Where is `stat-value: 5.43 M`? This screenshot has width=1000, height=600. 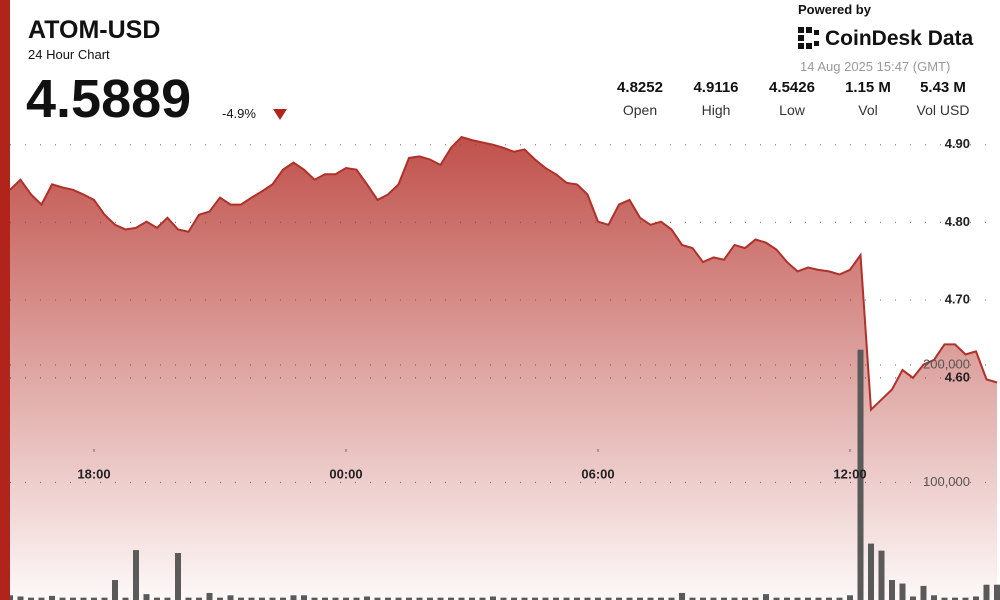 stat-value: 5.43 M is located at coordinates (943, 87).